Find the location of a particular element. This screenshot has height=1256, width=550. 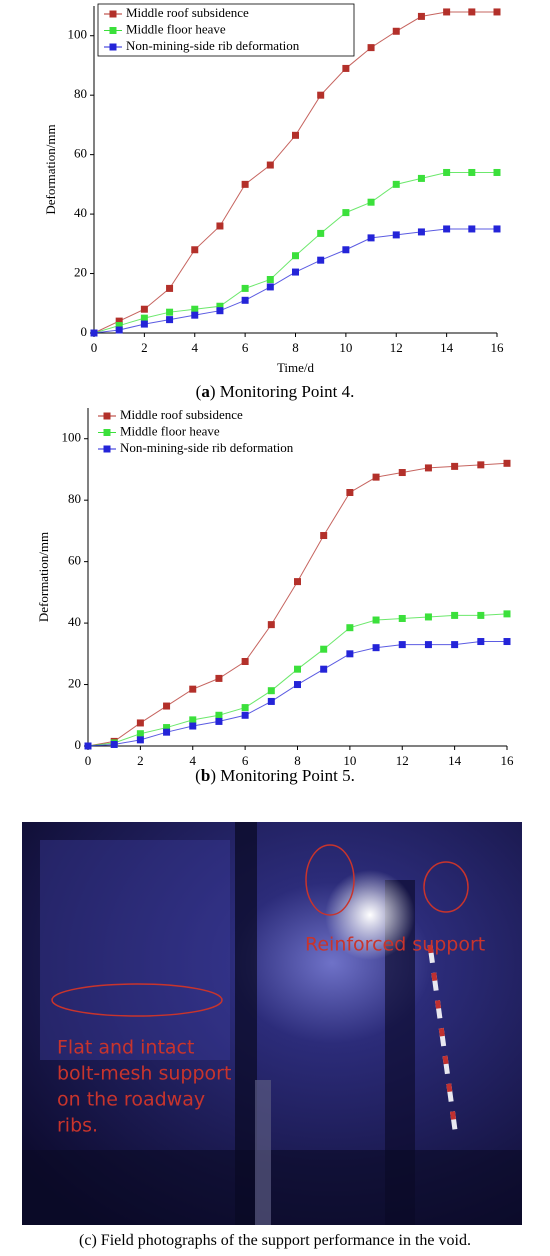

caption: (b) Monitoring Point 5. is located at coordinates (275, 776).